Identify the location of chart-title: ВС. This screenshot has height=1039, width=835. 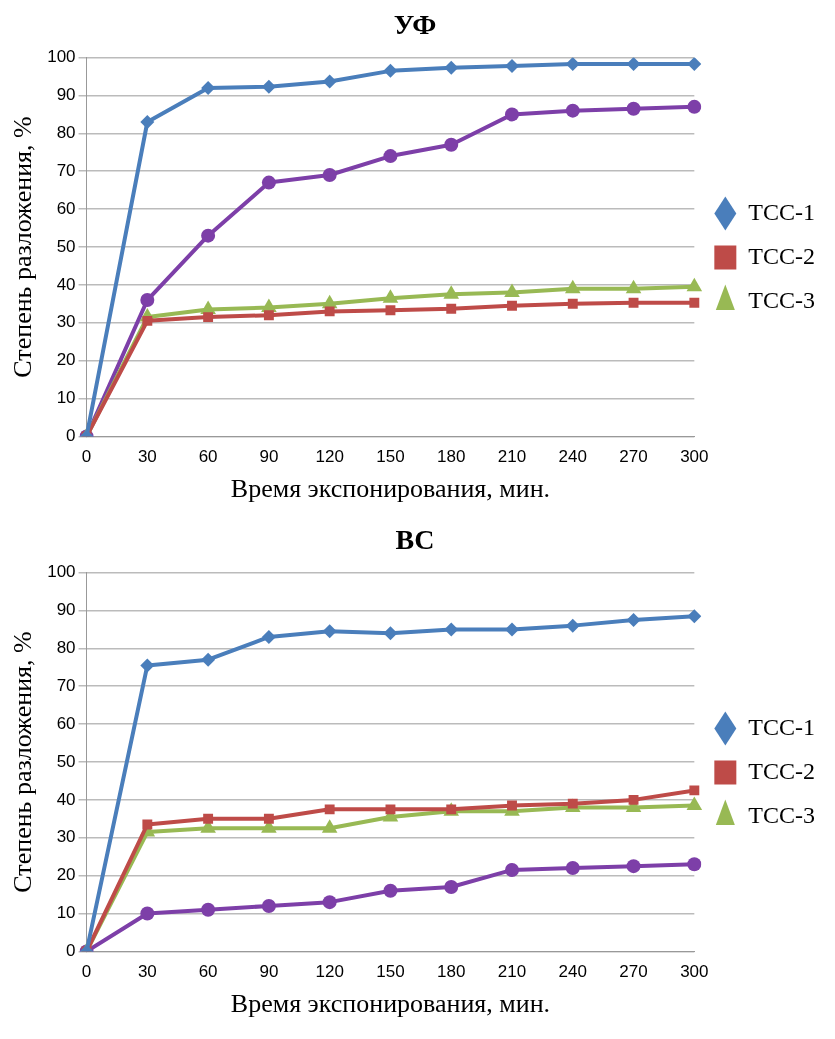
(415, 540).